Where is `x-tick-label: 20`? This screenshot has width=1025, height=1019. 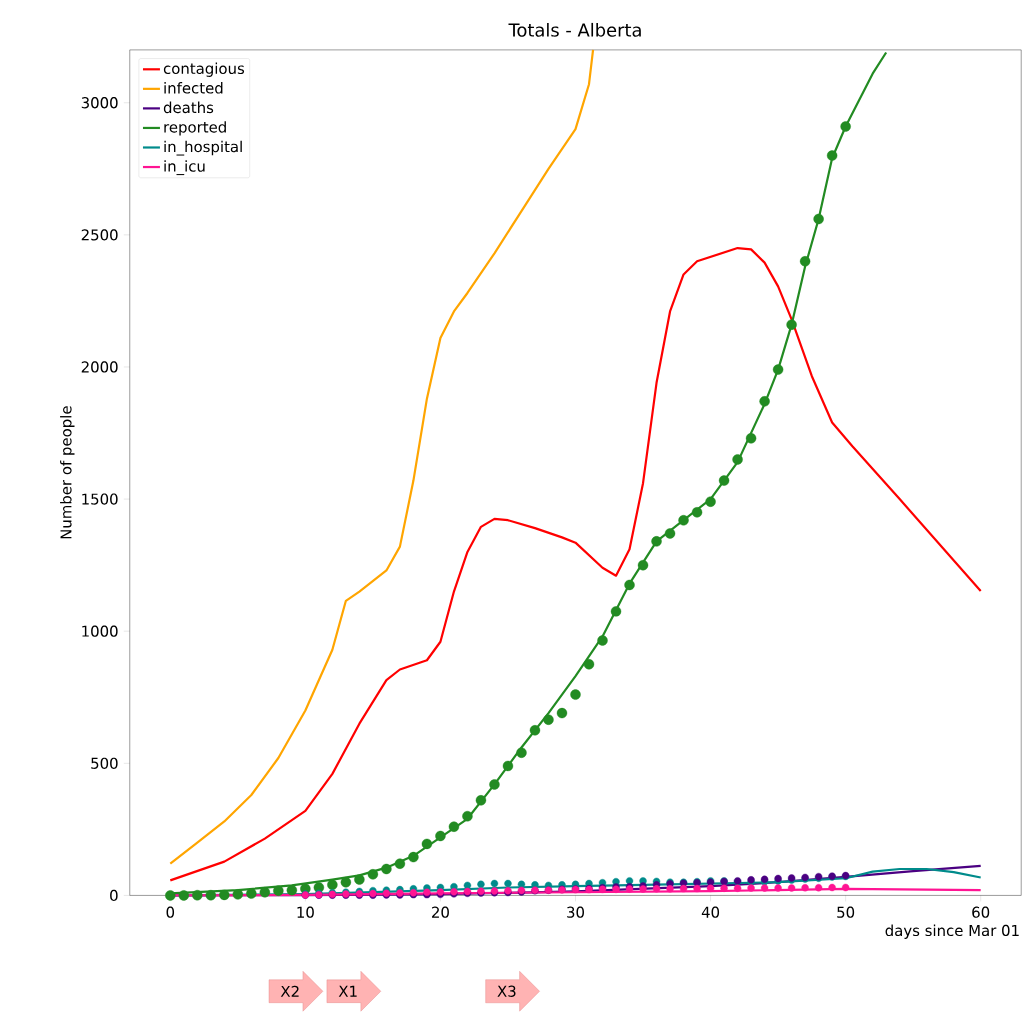
x-tick-label: 20 is located at coordinates (440, 912).